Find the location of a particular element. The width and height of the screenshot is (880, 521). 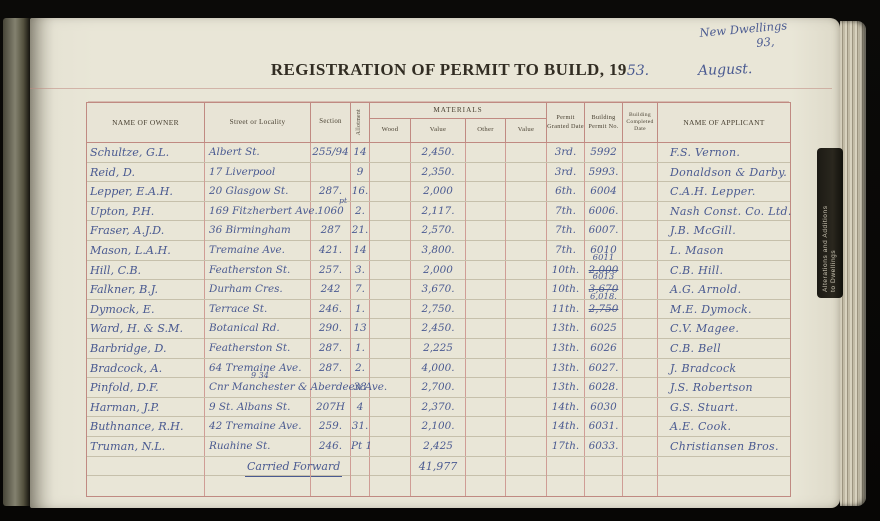

cell-value: 2,750. is located at coordinates (438, 309).